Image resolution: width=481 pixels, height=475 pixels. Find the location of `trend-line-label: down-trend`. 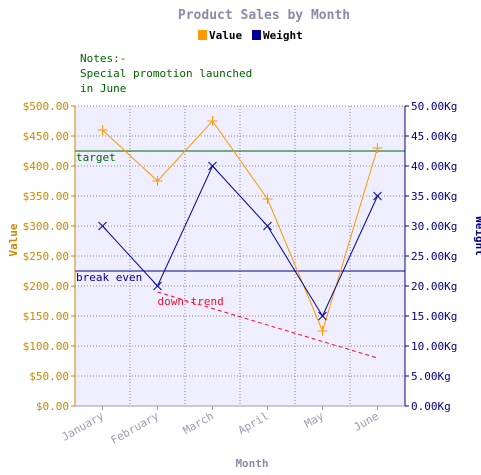

trend-line-label: down-trend is located at coordinates (191, 301).